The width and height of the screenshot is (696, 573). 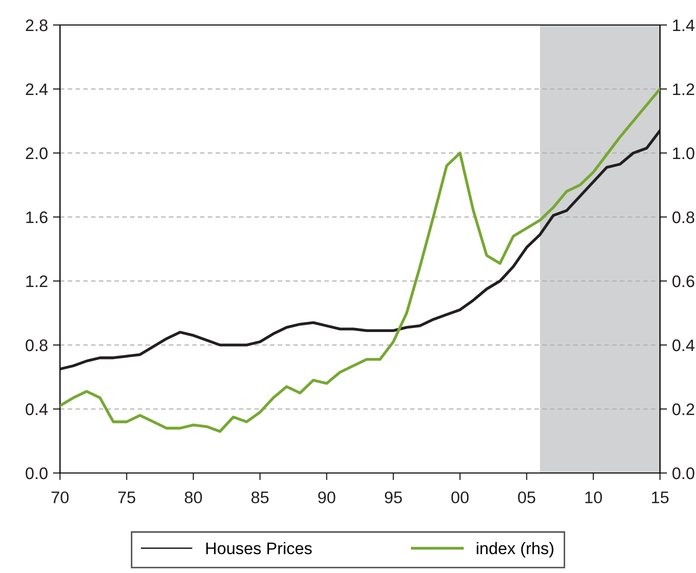 I want to click on y2-tick-label: 0.4, so click(x=683, y=345).